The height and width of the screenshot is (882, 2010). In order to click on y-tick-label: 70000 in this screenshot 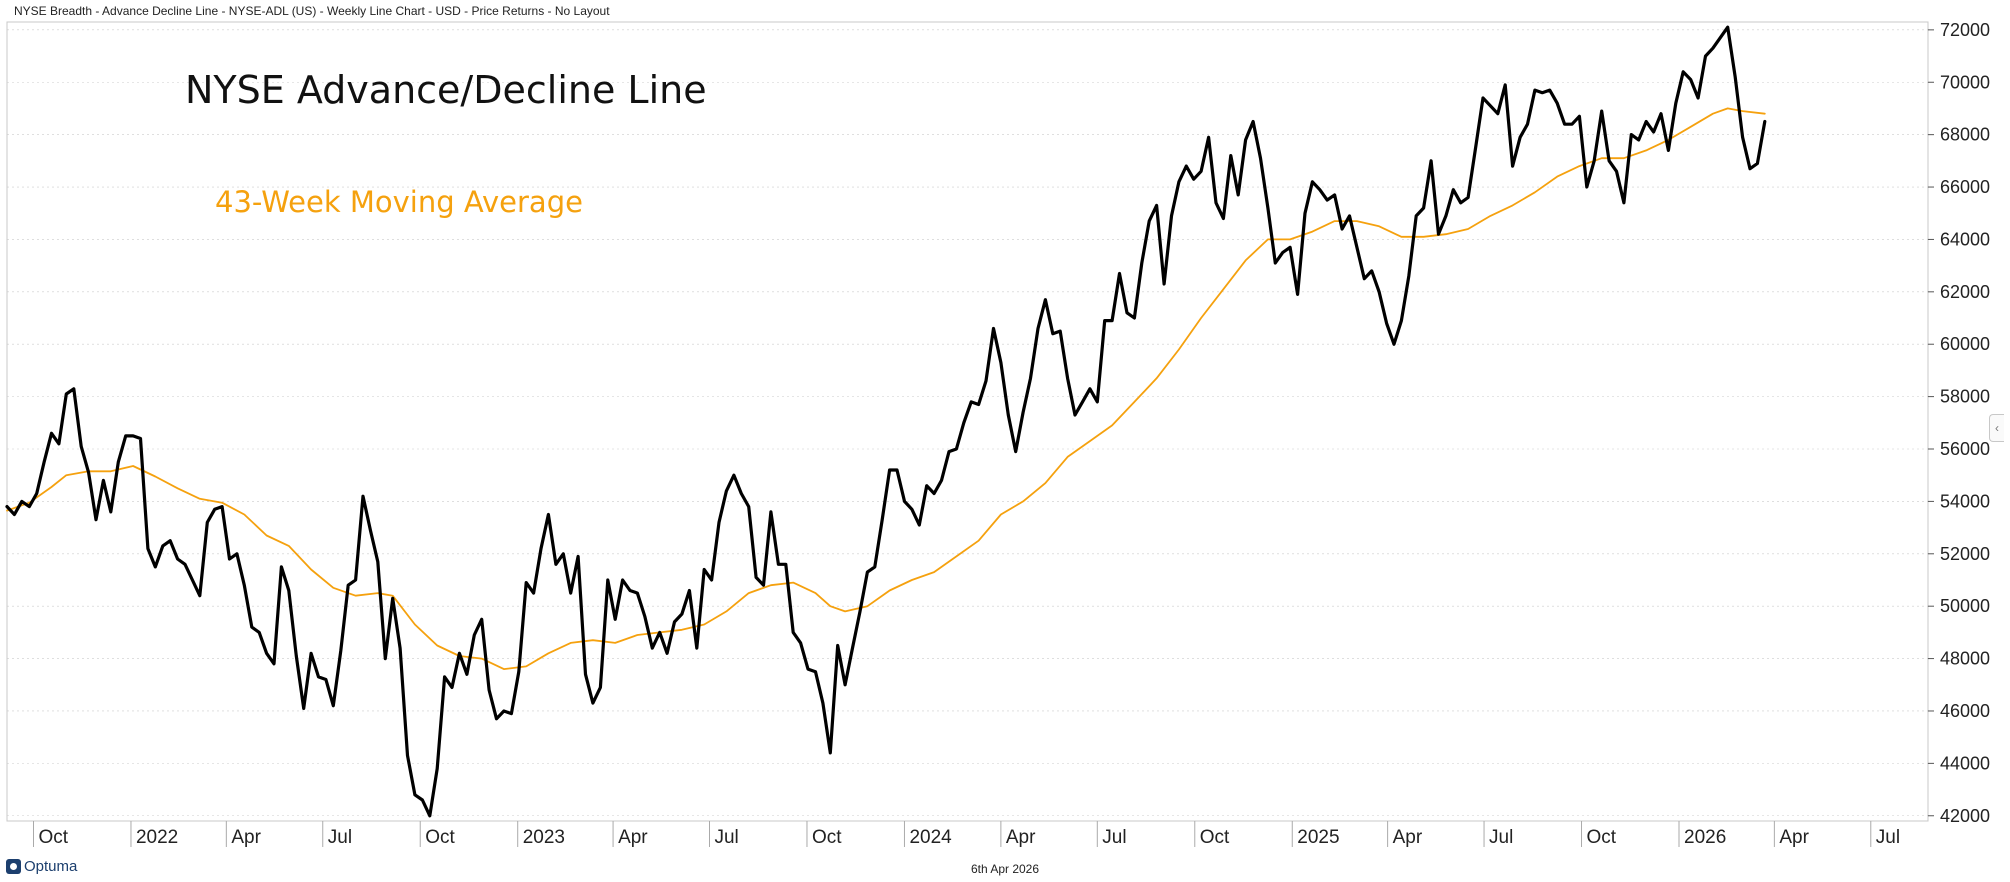, I will do `click(1965, 82)`.